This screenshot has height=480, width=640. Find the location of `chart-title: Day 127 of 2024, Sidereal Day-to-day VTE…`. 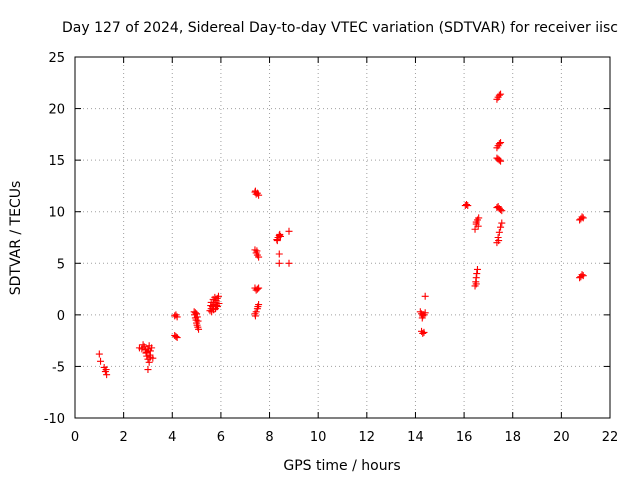

chart-title: Day 127 of 2024, Sidereal Day-to-day VTE… is located at coordinates (340, 28).